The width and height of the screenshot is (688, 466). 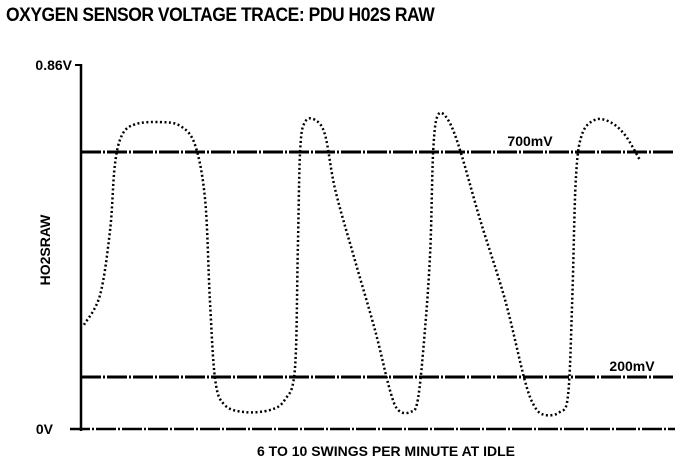 I want to click on y-tick-label-top: 0.86V, so click(x=53, y=65).